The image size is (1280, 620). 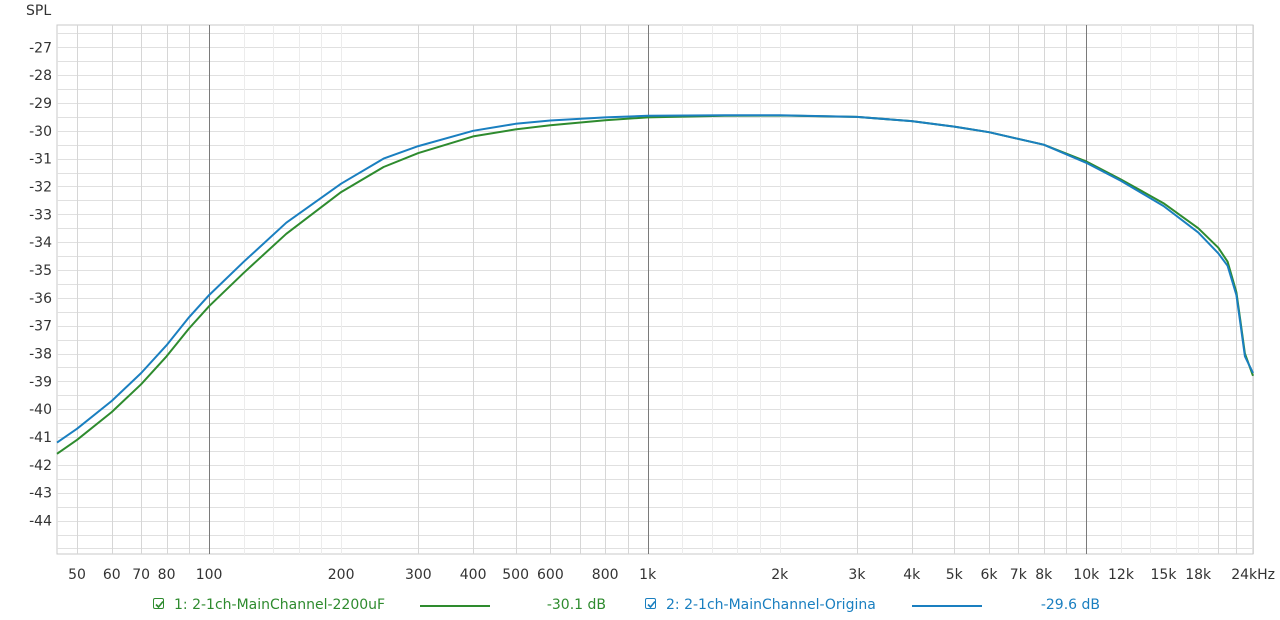 I want to click on y-tick-label: -42, so click(x=40, y=466).